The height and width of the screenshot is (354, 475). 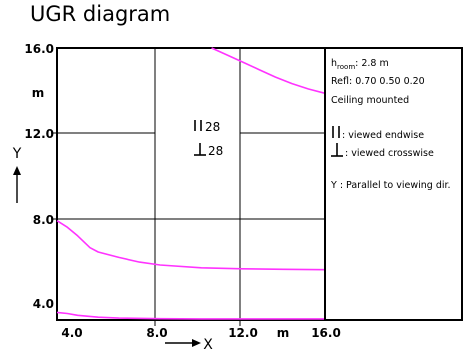 I want to click on endwise-symbol-icon, so click(x=198, y=125).